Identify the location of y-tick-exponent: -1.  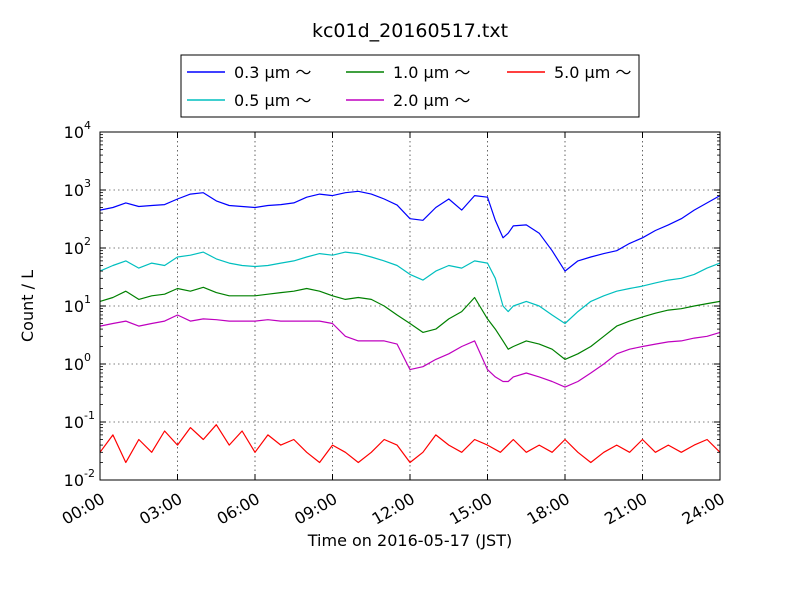
(89, 415).